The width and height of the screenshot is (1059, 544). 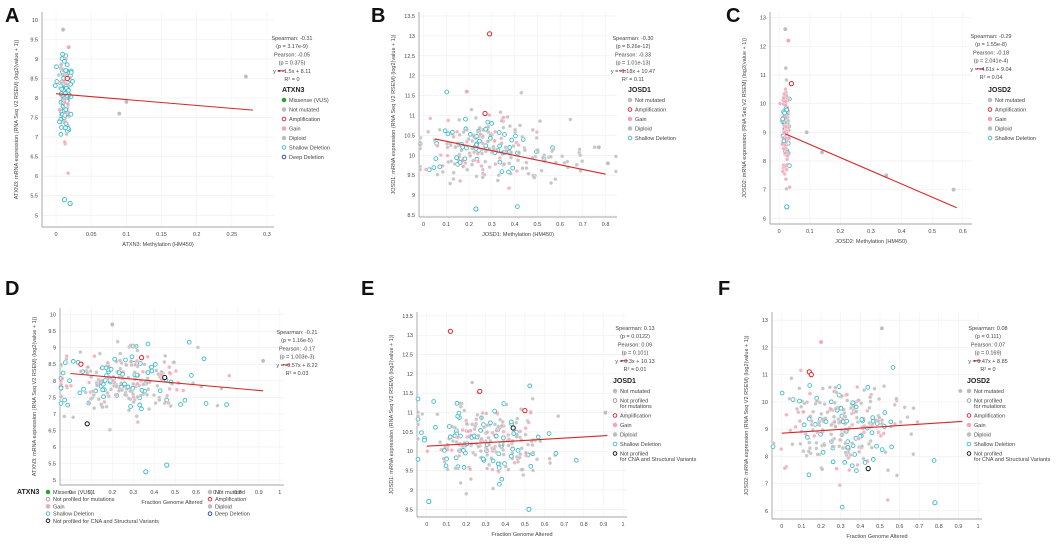 I want to click on correlation-stat: R² = 0.03, so click(x=297, y=374).